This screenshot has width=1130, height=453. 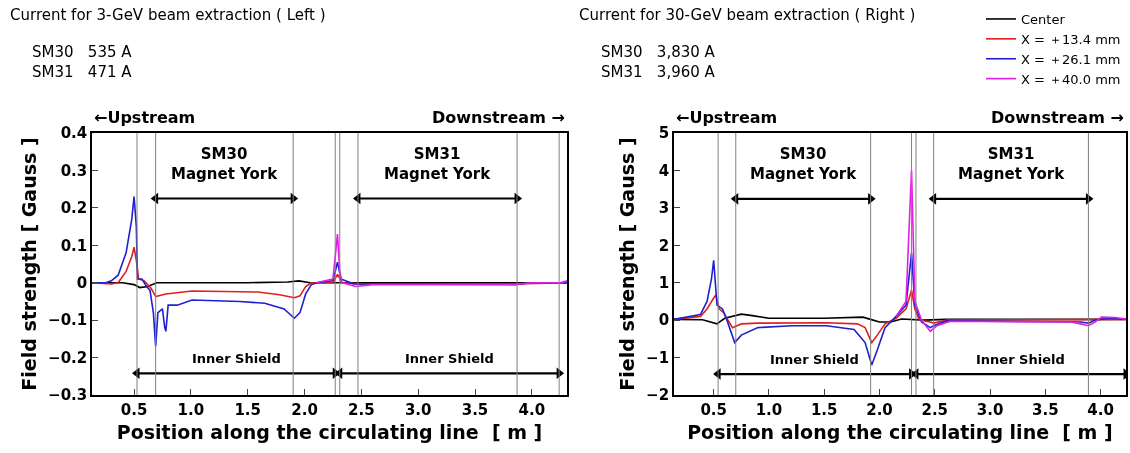 What do you see at coordinates (658, 357) in the screenshot?
I see `y-tick-label: −1` at bounding box center [658, 357].